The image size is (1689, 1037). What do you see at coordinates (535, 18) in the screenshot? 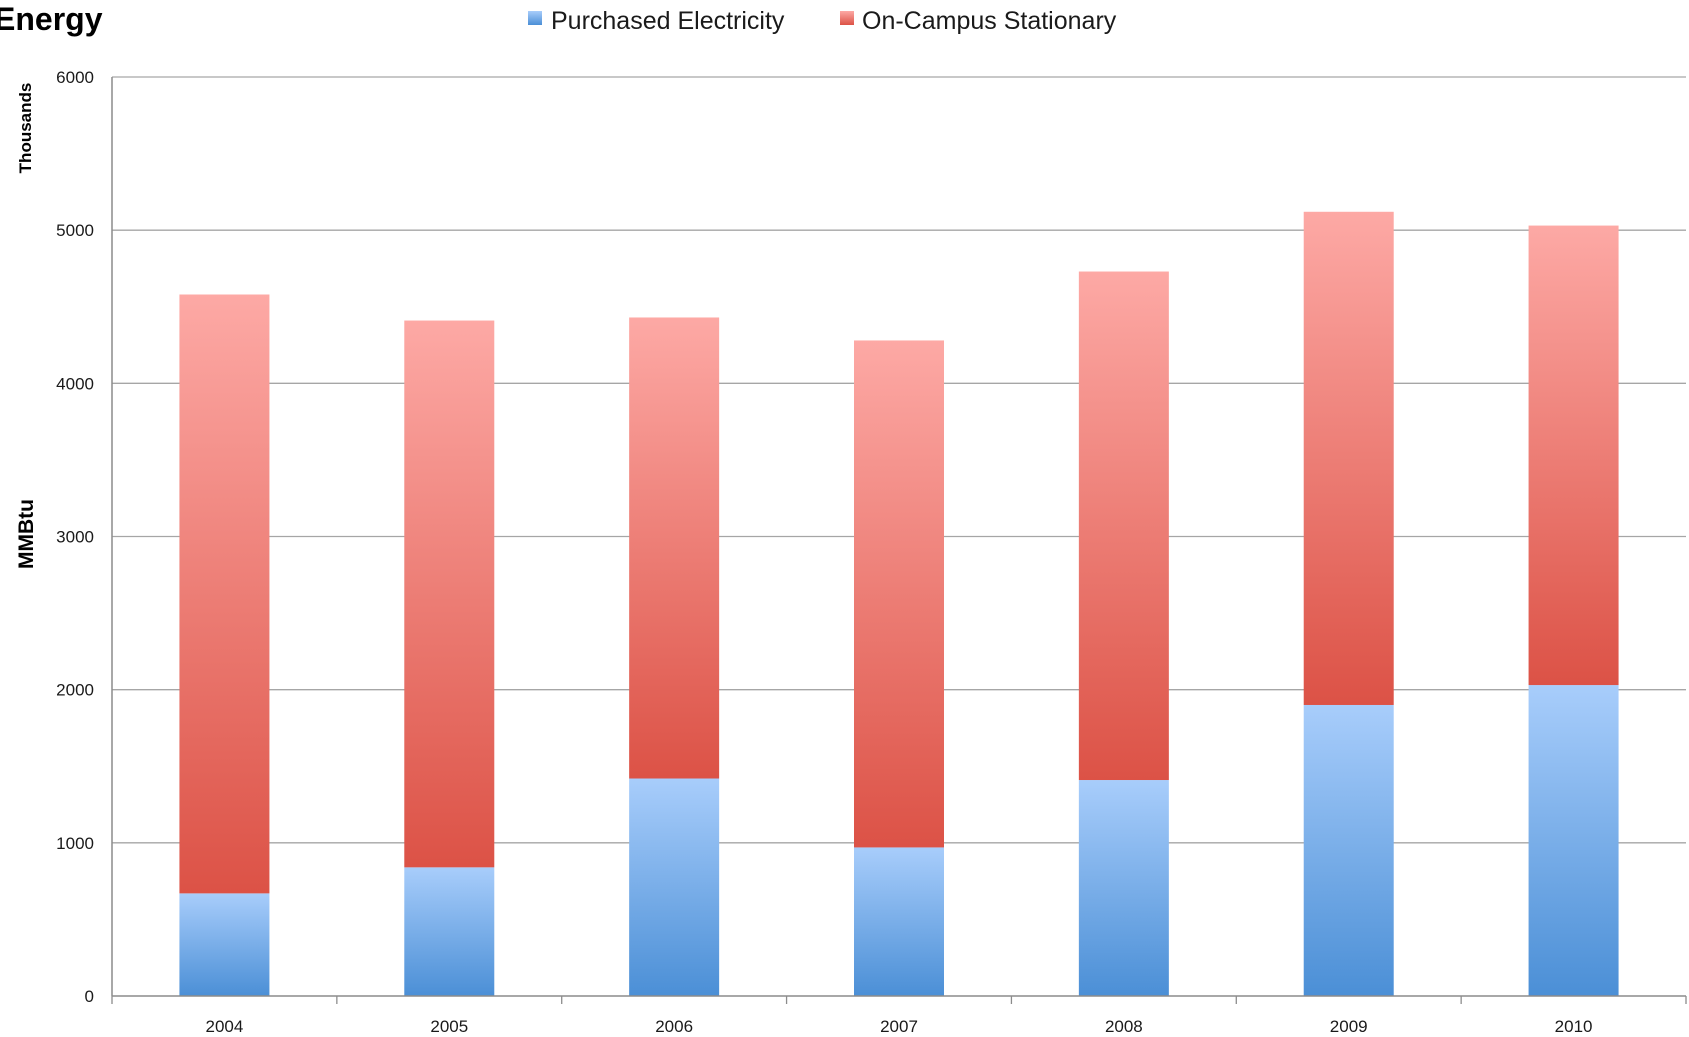
I see `legend-swatch-purchased-electricity` at bounding box center [535, 18].